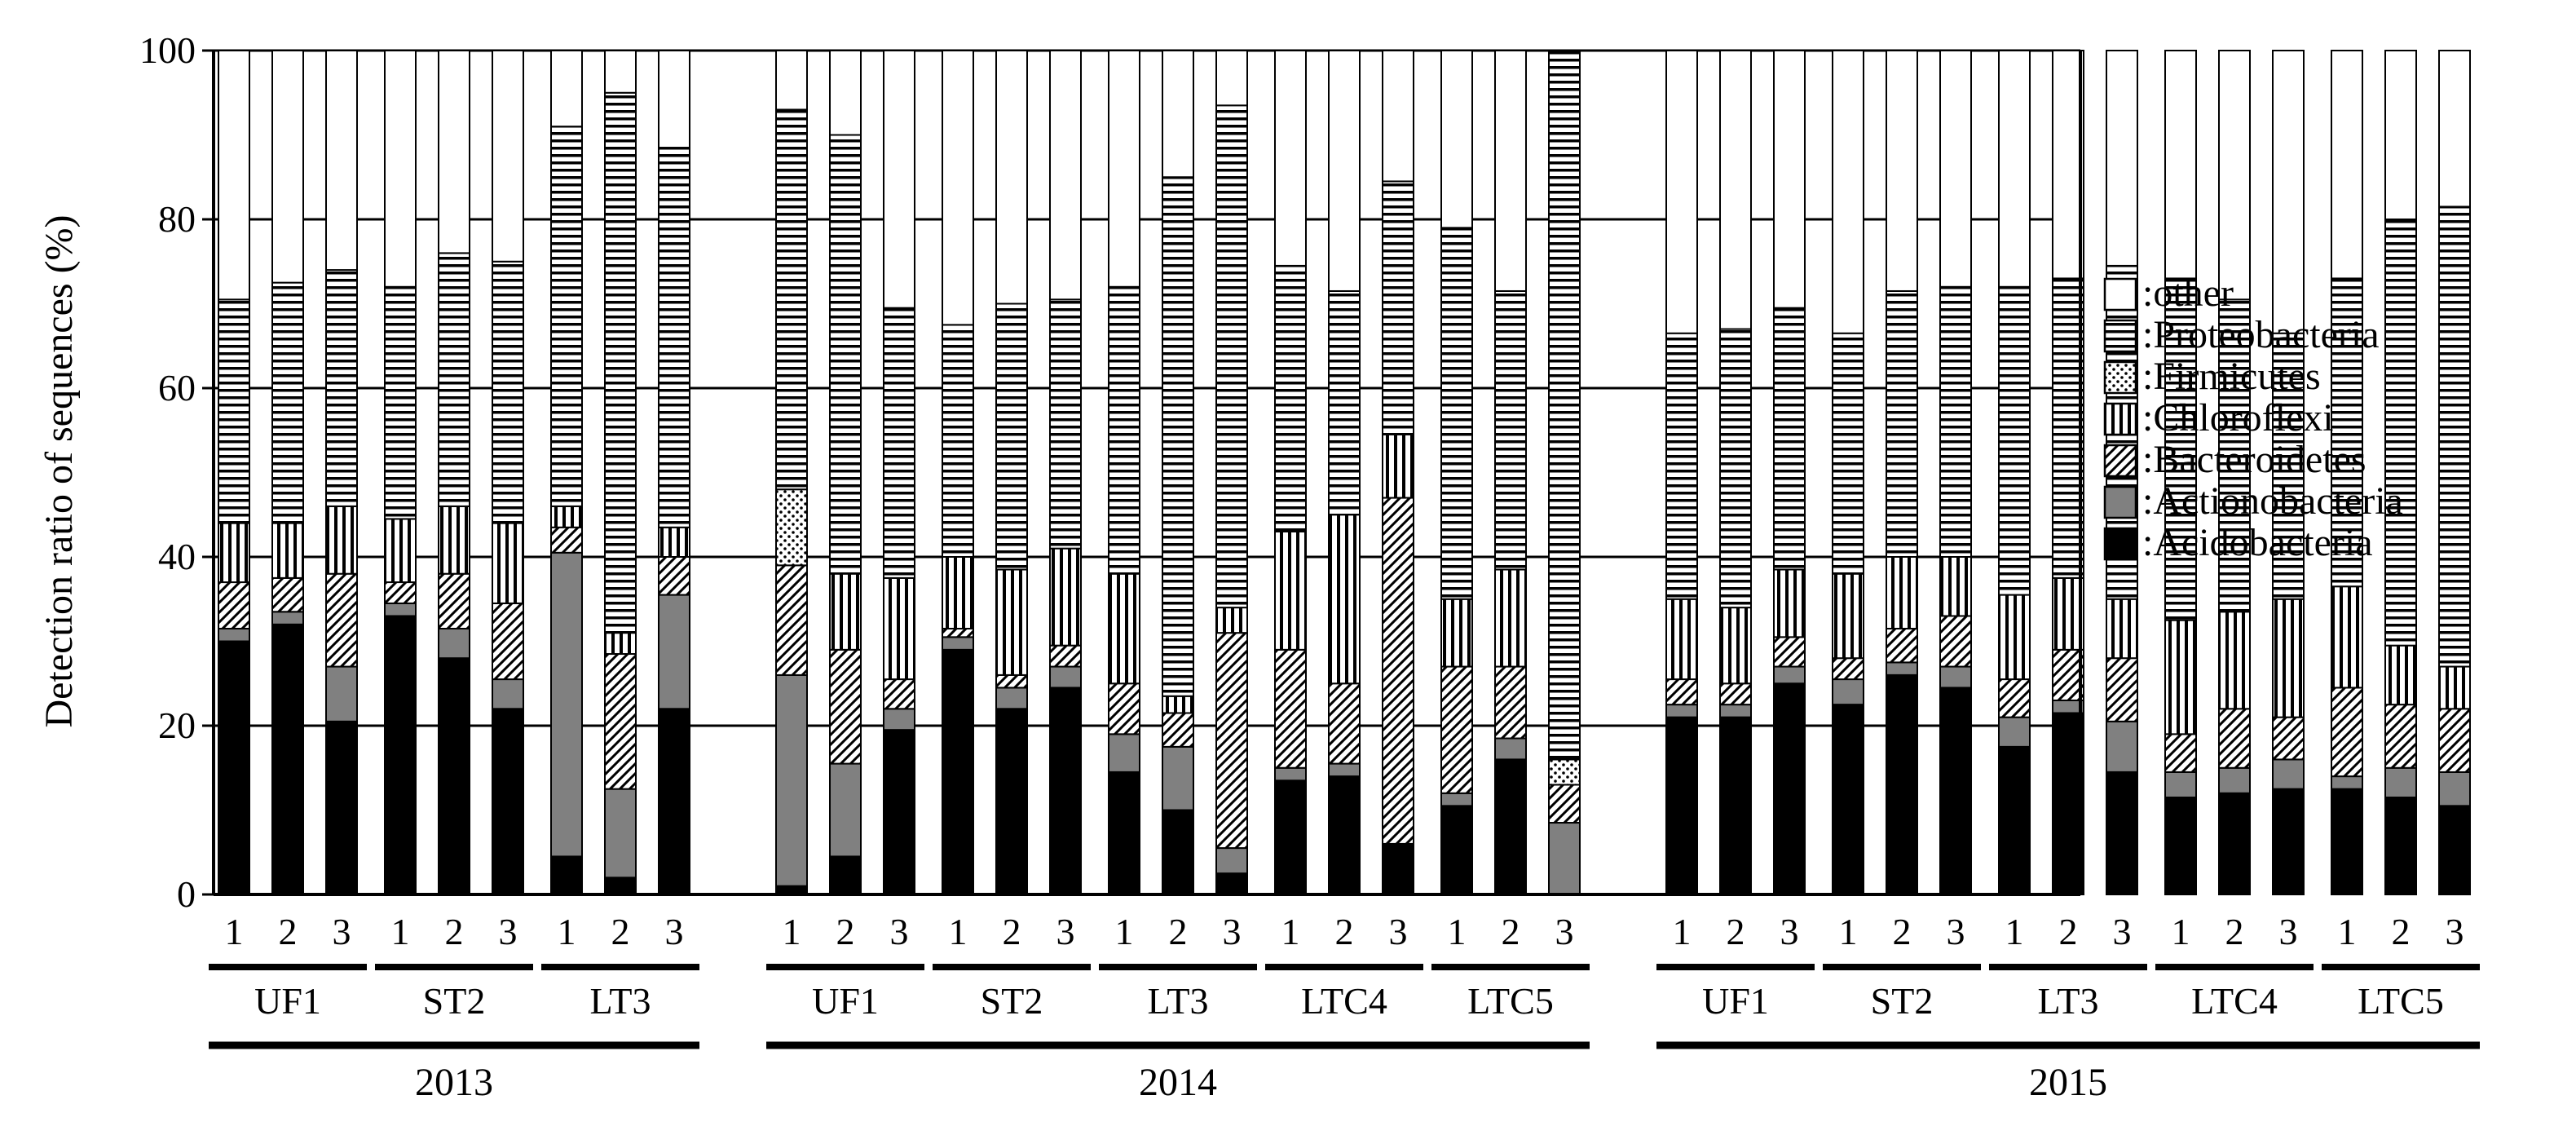 Image resolution: width=2576 pixels, height=1135 pixels. Describe the element at coordinates (620, 931) in the screenshot. I see `rep-label-2013-LT3-2: 2` at that location.